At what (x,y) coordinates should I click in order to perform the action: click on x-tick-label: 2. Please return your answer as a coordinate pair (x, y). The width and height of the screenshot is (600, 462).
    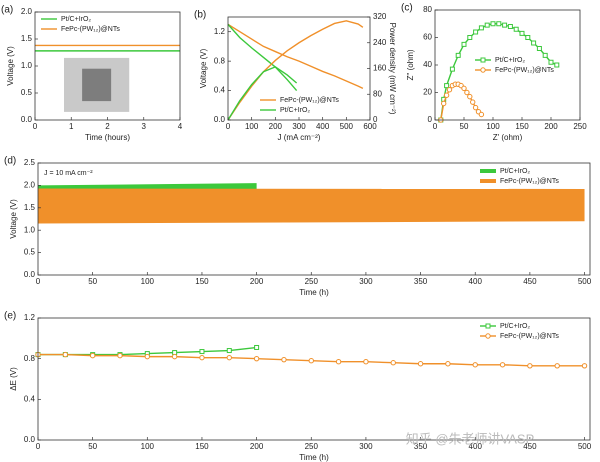
    Looking at the image, I should click on (107, 126).